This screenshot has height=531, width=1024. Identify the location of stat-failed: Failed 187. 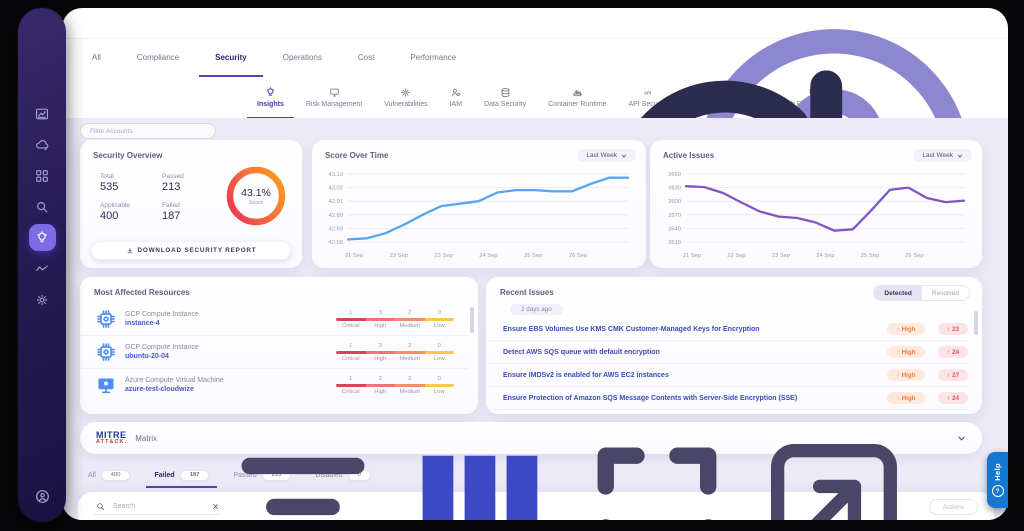
(193, 212).